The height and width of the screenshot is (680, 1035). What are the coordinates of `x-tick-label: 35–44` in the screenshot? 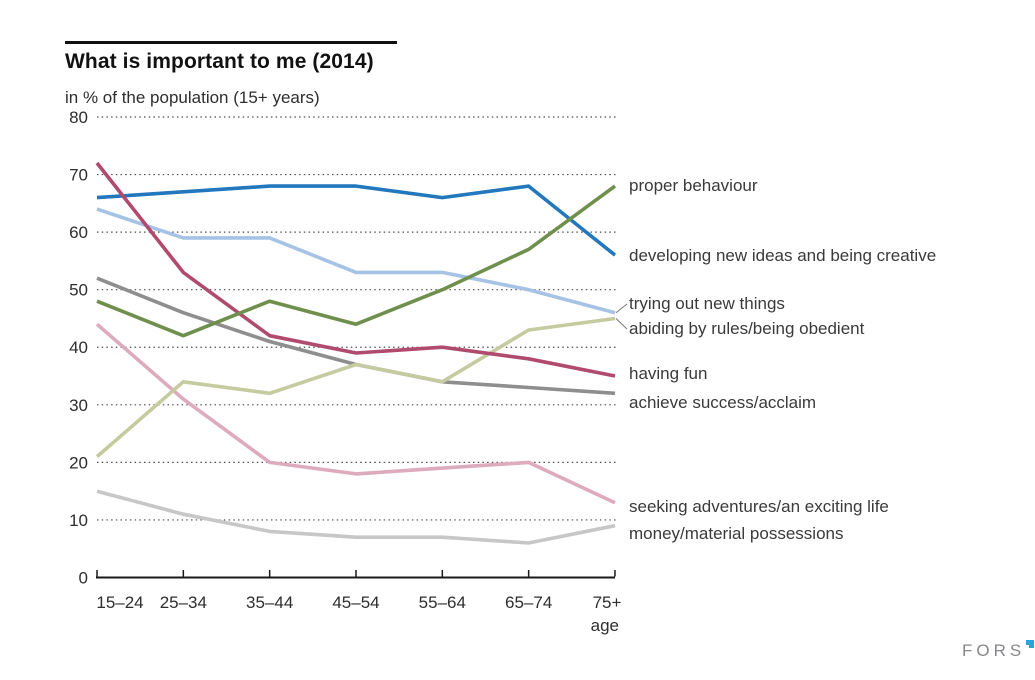 It's located at (269, 602).